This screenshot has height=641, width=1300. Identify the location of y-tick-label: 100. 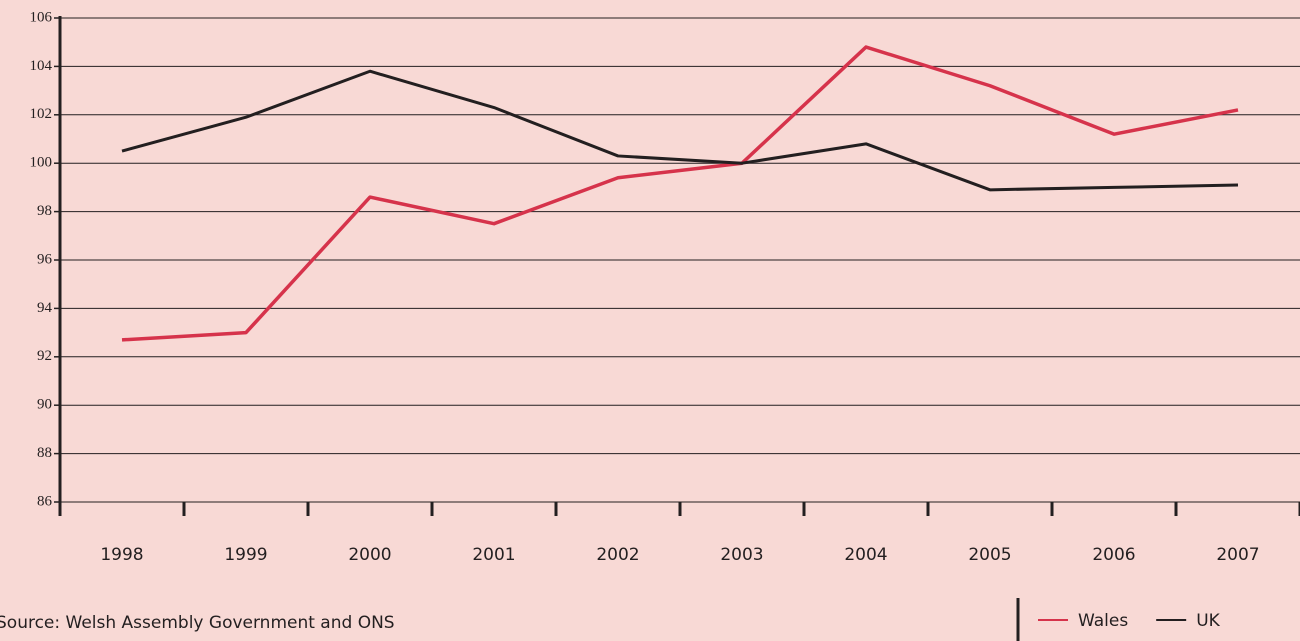
(41, 163).